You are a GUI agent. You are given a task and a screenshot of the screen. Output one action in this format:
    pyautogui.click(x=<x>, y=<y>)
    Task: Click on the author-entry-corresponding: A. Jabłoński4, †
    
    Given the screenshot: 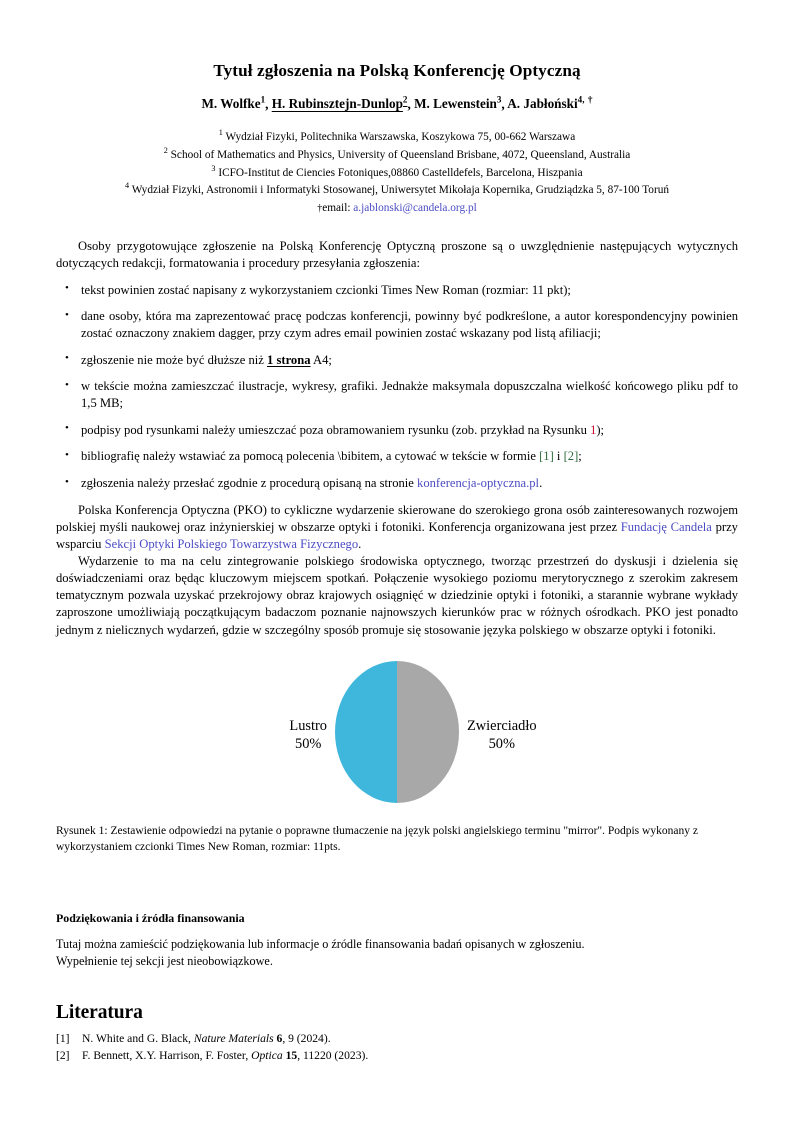 What is the action you would take?
    pyautogui.click(x=550, y=102)
    